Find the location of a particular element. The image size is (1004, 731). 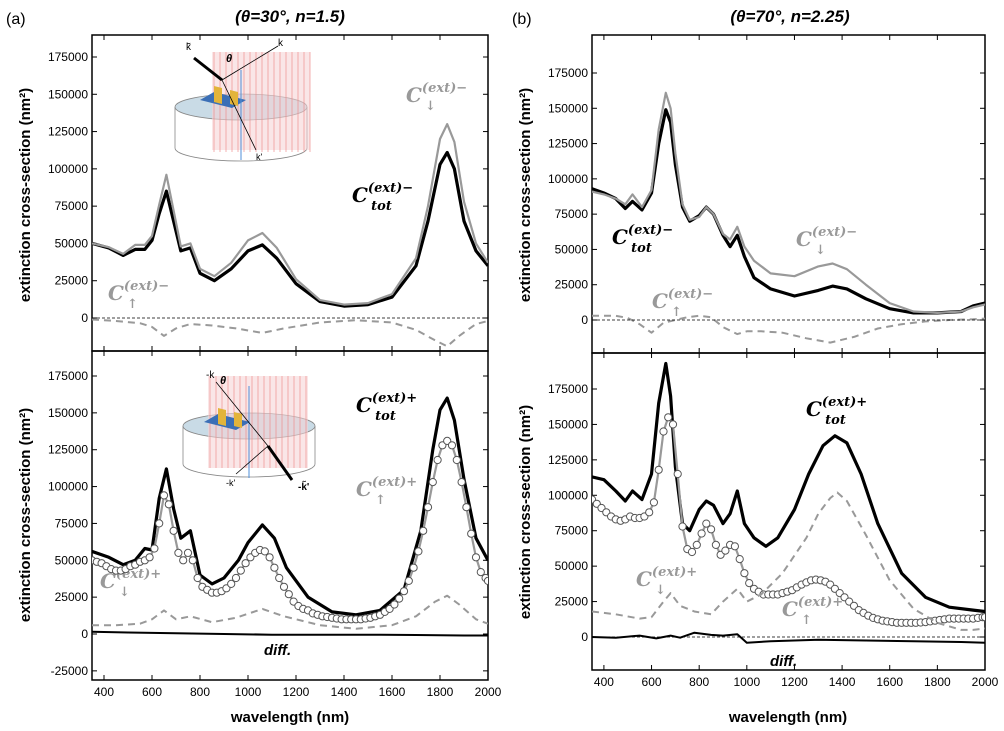

x-tick-label: 2000 is located at coordinates (985, 682).